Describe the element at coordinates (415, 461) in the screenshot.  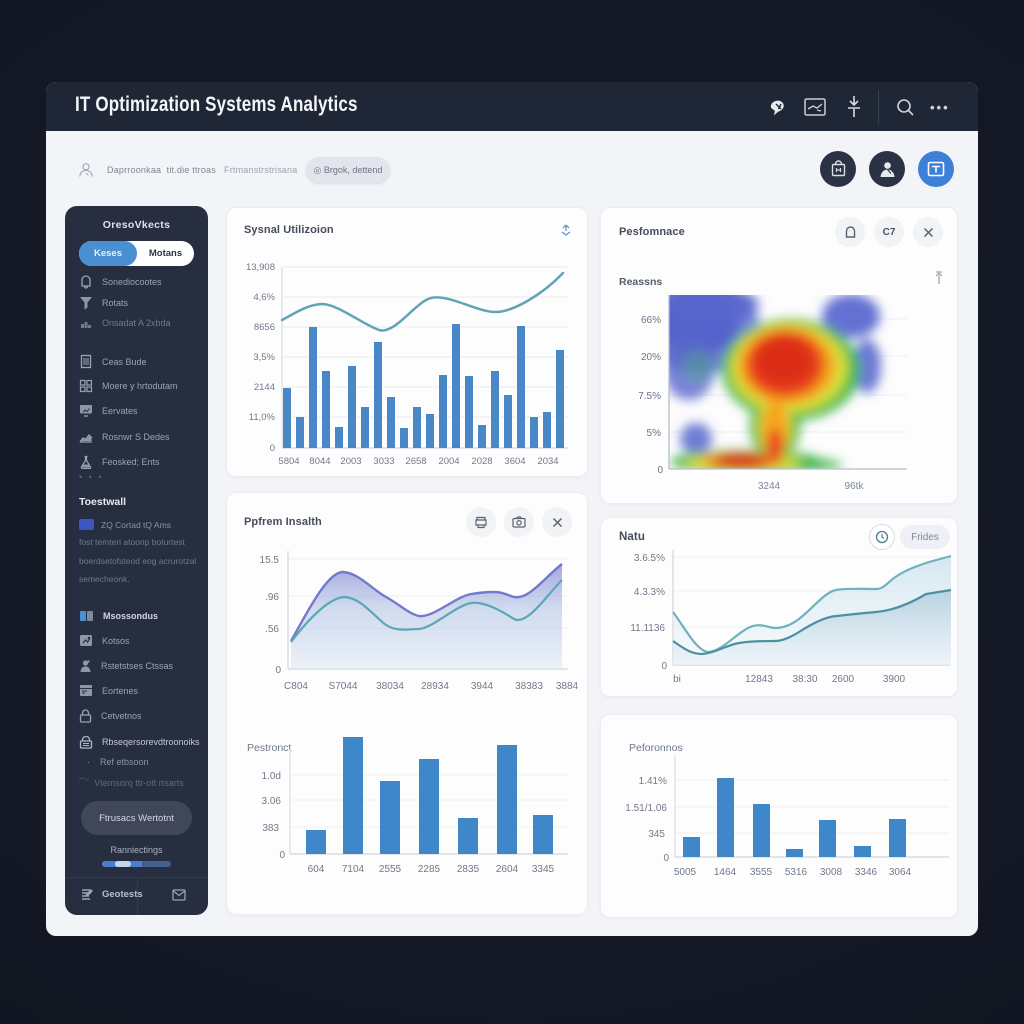
I see `svg-text: 2658` at that location.